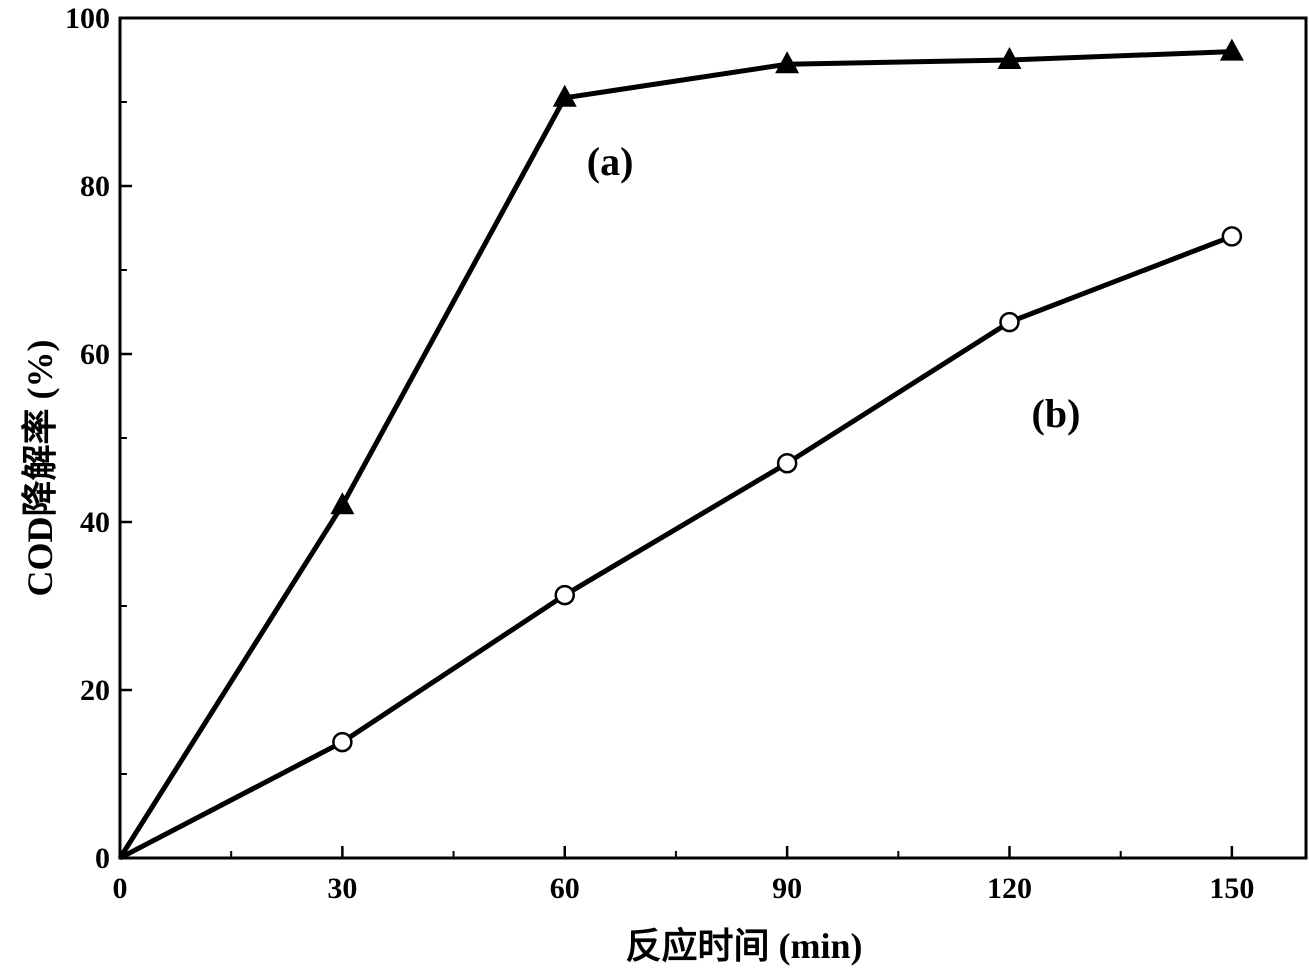 The image size is (1309, 968). I want to click on x-axis-title: 反应时间 (min), so click(744, 946).